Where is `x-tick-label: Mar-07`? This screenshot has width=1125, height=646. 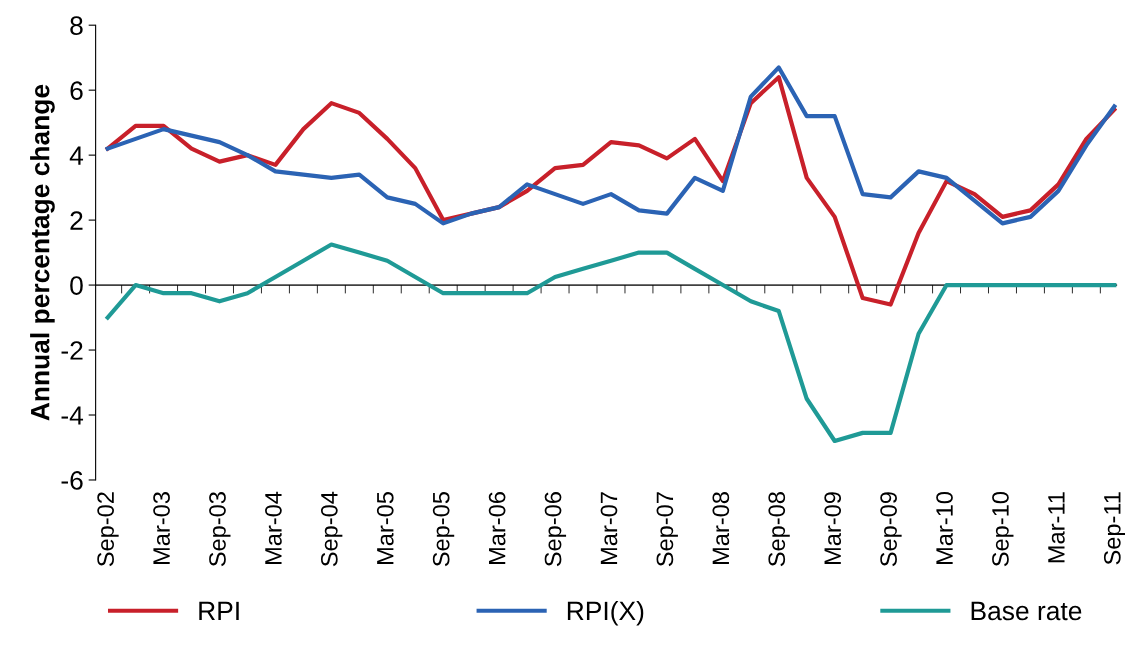 x-tick-label: Mar-07 is located at coordinates (609, 528).